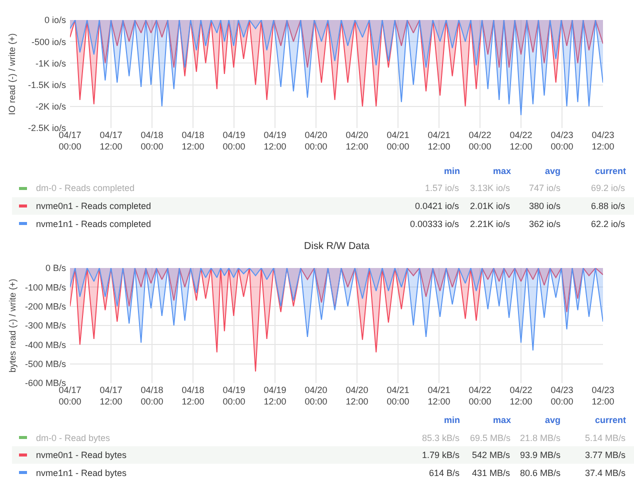 This screenshot has height=482, width=634. What do you see at coordinates (490, 188) in the screenshot?
I see `text: 3.13K io/s` at bounding box center [490, 188].